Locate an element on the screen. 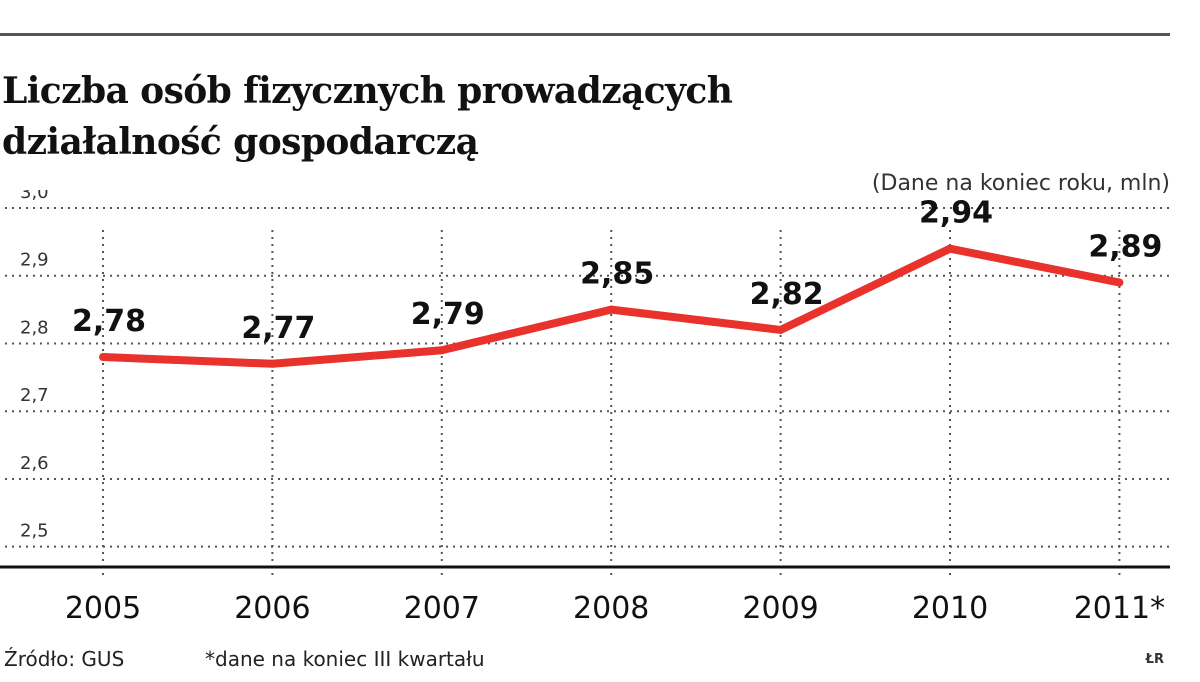  chart-title-line-2: działalność gospodarczą is located at coordinates (240, 142).